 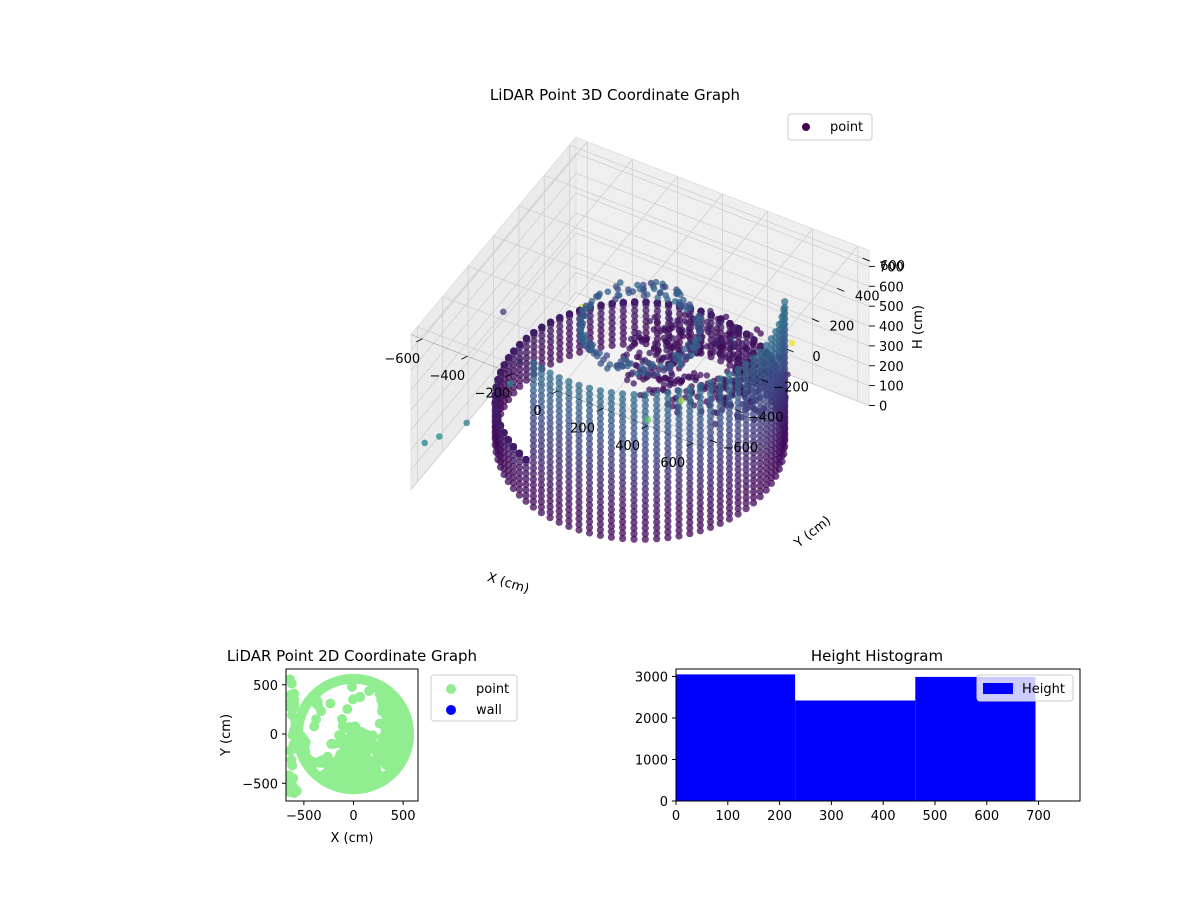 I want to click on chart-2d-legend-label-point: point, so click(x=492, y=689).